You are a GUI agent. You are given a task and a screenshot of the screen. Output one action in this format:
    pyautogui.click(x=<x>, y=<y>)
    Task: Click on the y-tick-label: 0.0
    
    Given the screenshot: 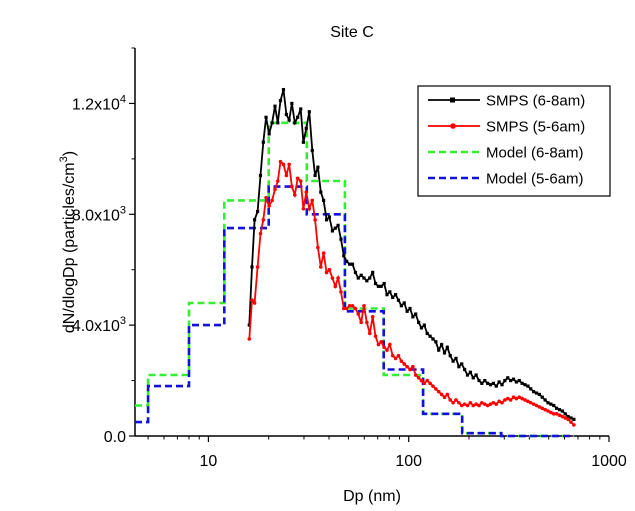 What is the action you would take?
    pyautogui.click(x=115, y=437)
    